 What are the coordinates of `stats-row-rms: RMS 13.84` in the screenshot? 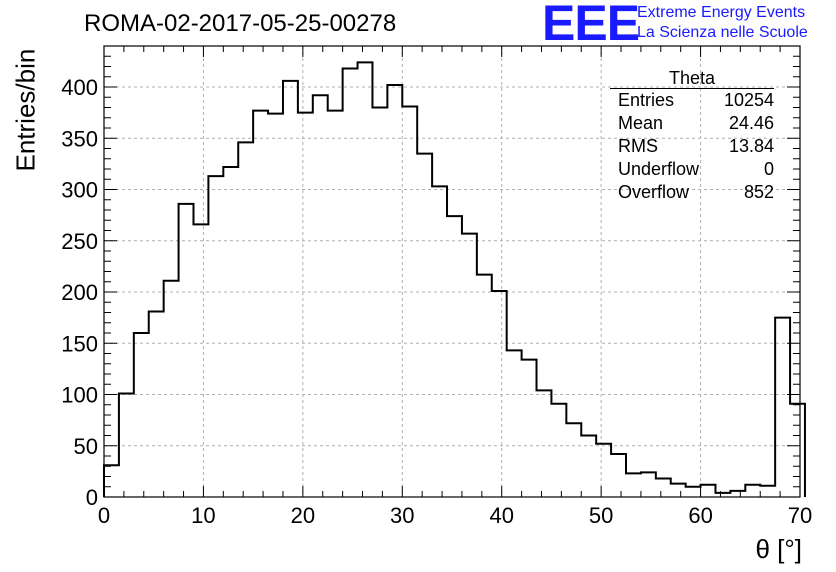 It's located at (693, 146).